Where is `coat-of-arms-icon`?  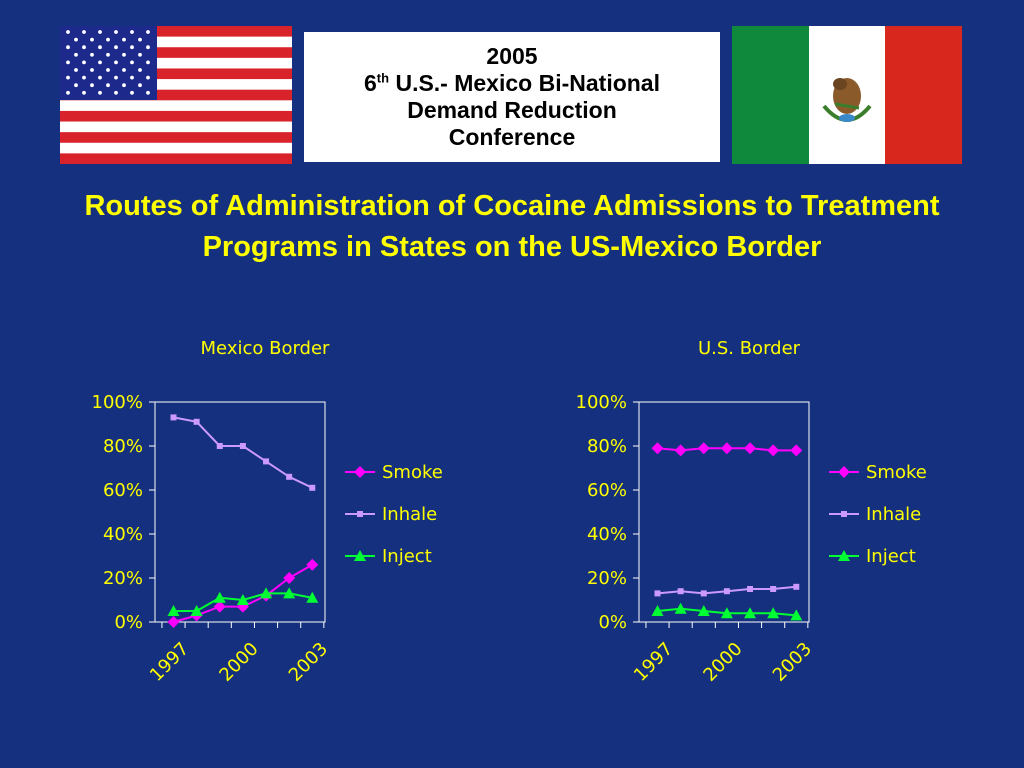 coat-of-arms-icon is located at coordinates (847, 100).